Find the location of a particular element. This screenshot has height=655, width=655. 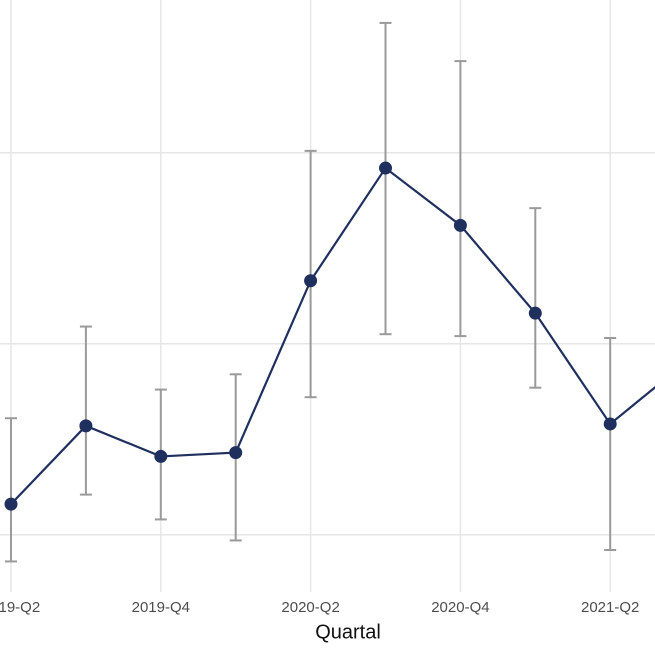

x-tick-label: 2020-Q2 is located at coordinates (310, 607).